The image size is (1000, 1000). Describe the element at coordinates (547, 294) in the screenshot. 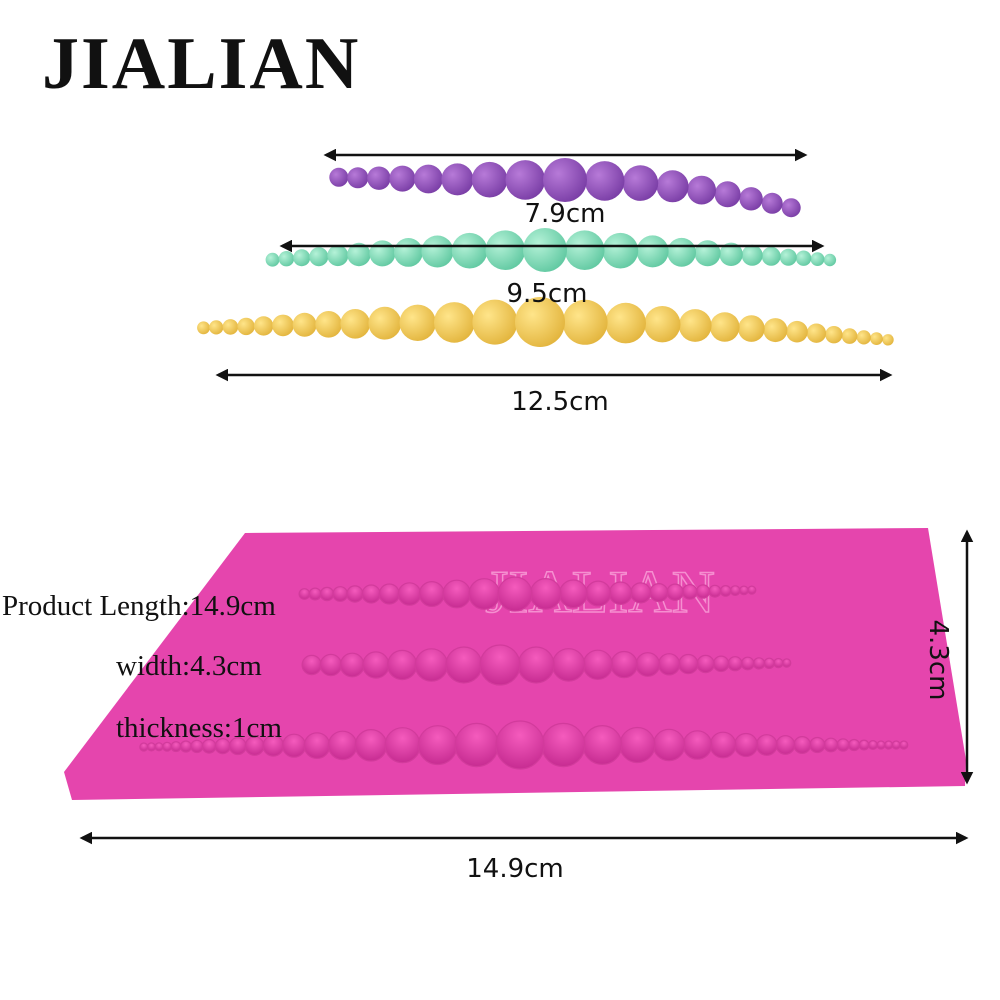

I see `strand-length: 9.5cm` at that location.